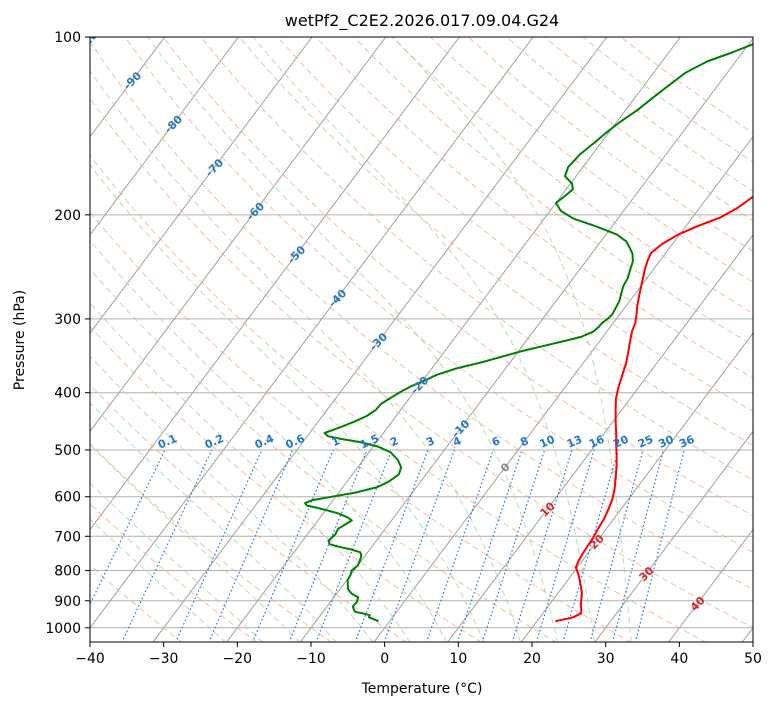 This screenshot has width=775, height=708. I want to click on isotherm-label: 10, so click(548, 509).